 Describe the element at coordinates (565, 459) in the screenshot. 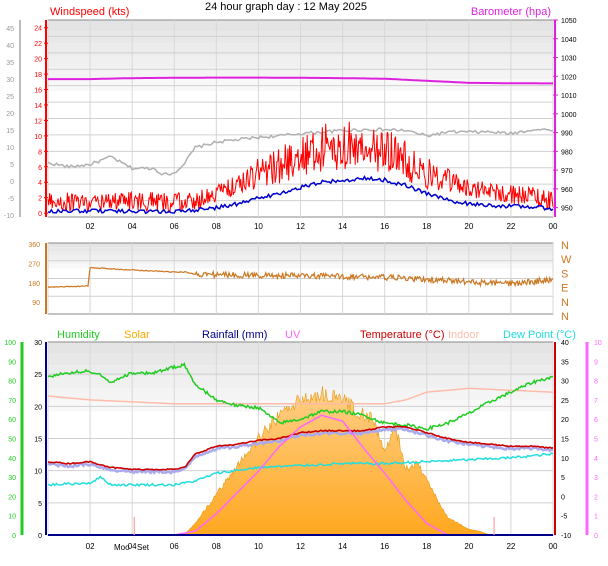

I see `temperature-tick-label: 10` at that location.